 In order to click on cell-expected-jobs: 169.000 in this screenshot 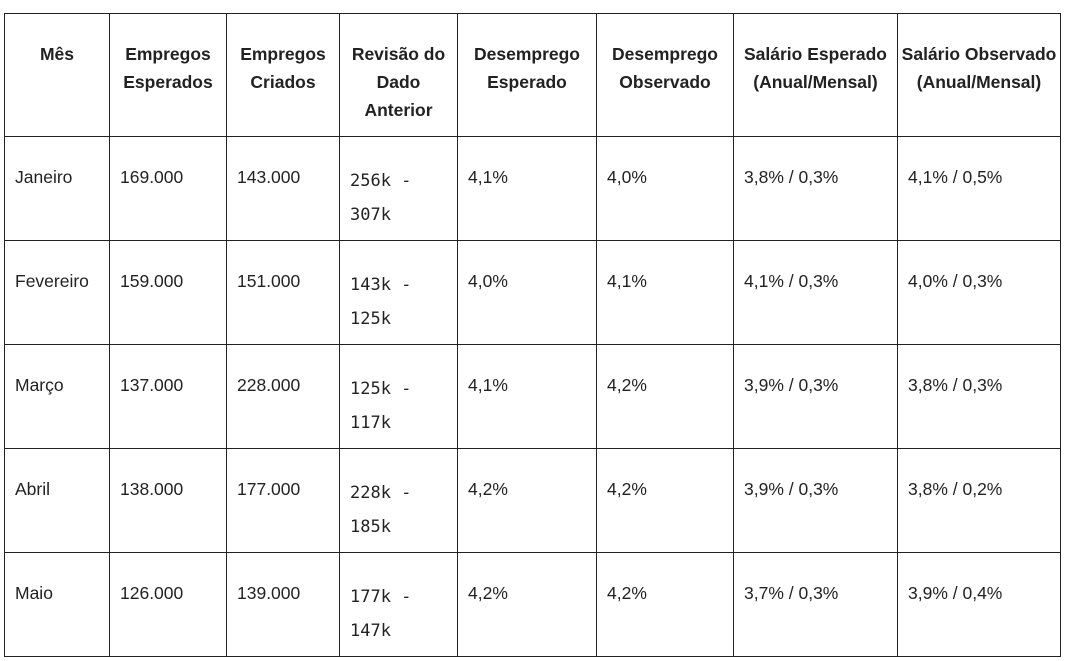, I will do `click(168, 188)`.